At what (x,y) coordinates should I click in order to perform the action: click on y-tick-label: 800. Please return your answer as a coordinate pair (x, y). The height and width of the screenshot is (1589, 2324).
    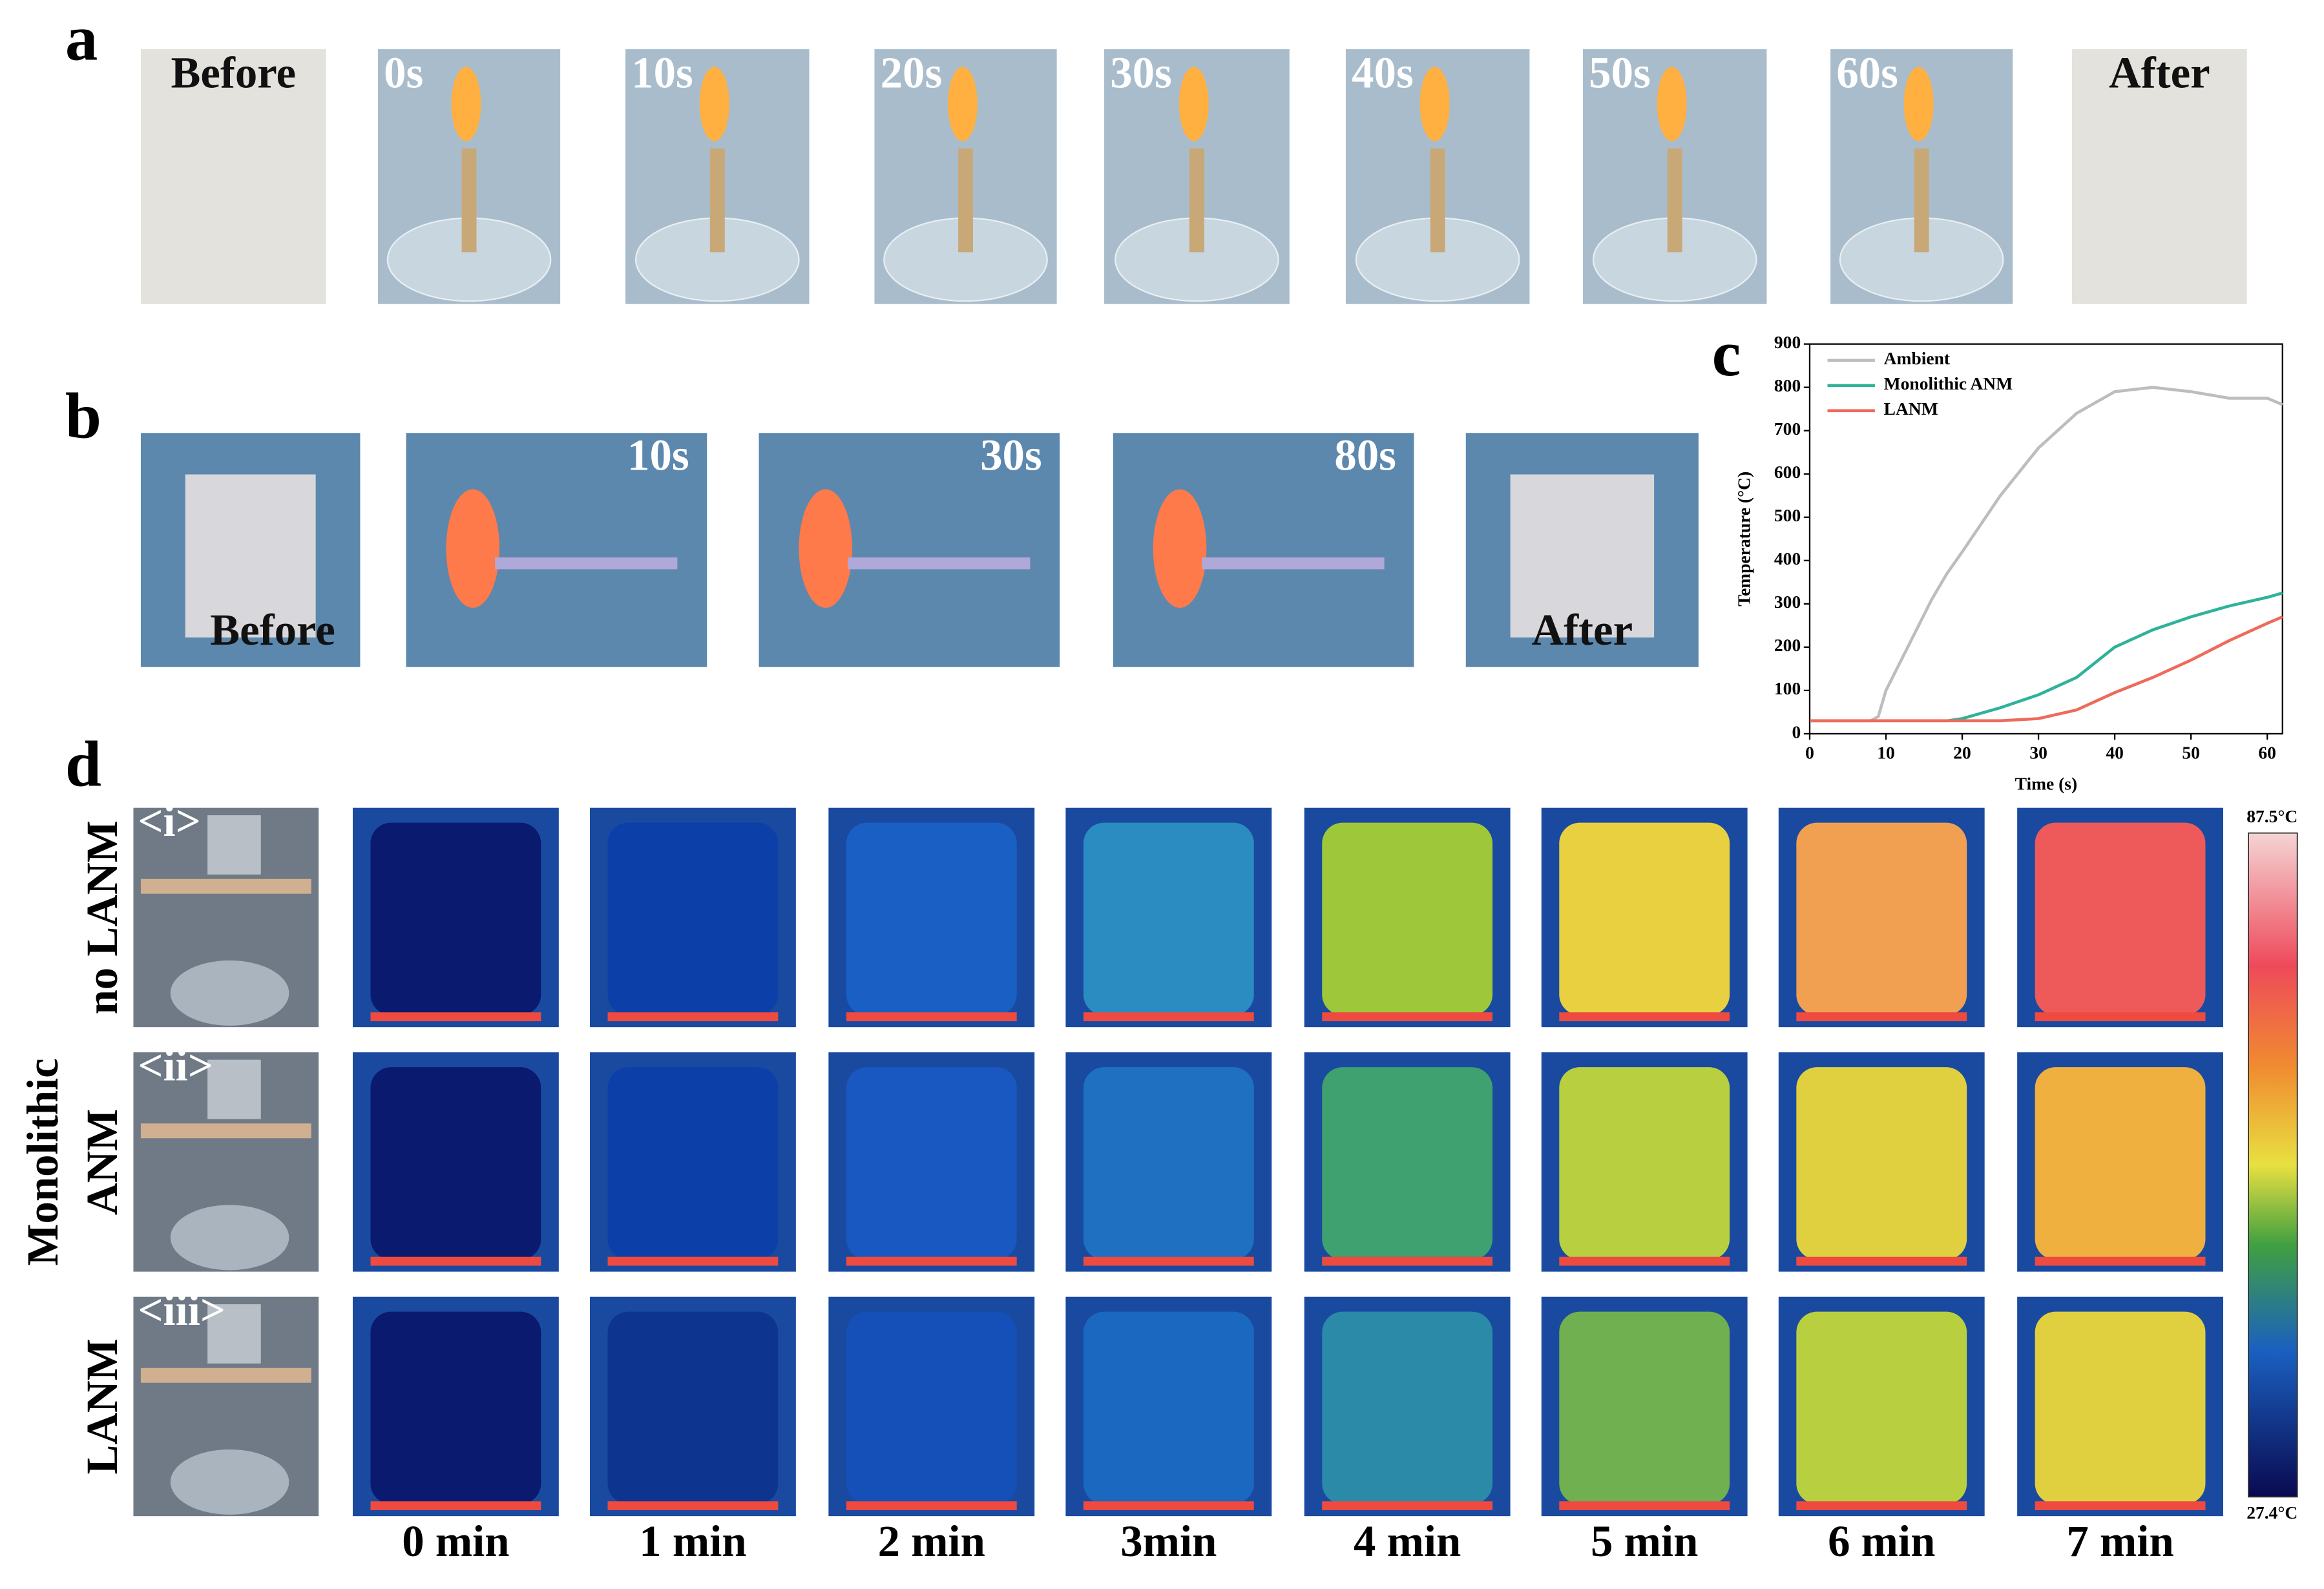
    Looking at the image, I should click on (1788, 385).